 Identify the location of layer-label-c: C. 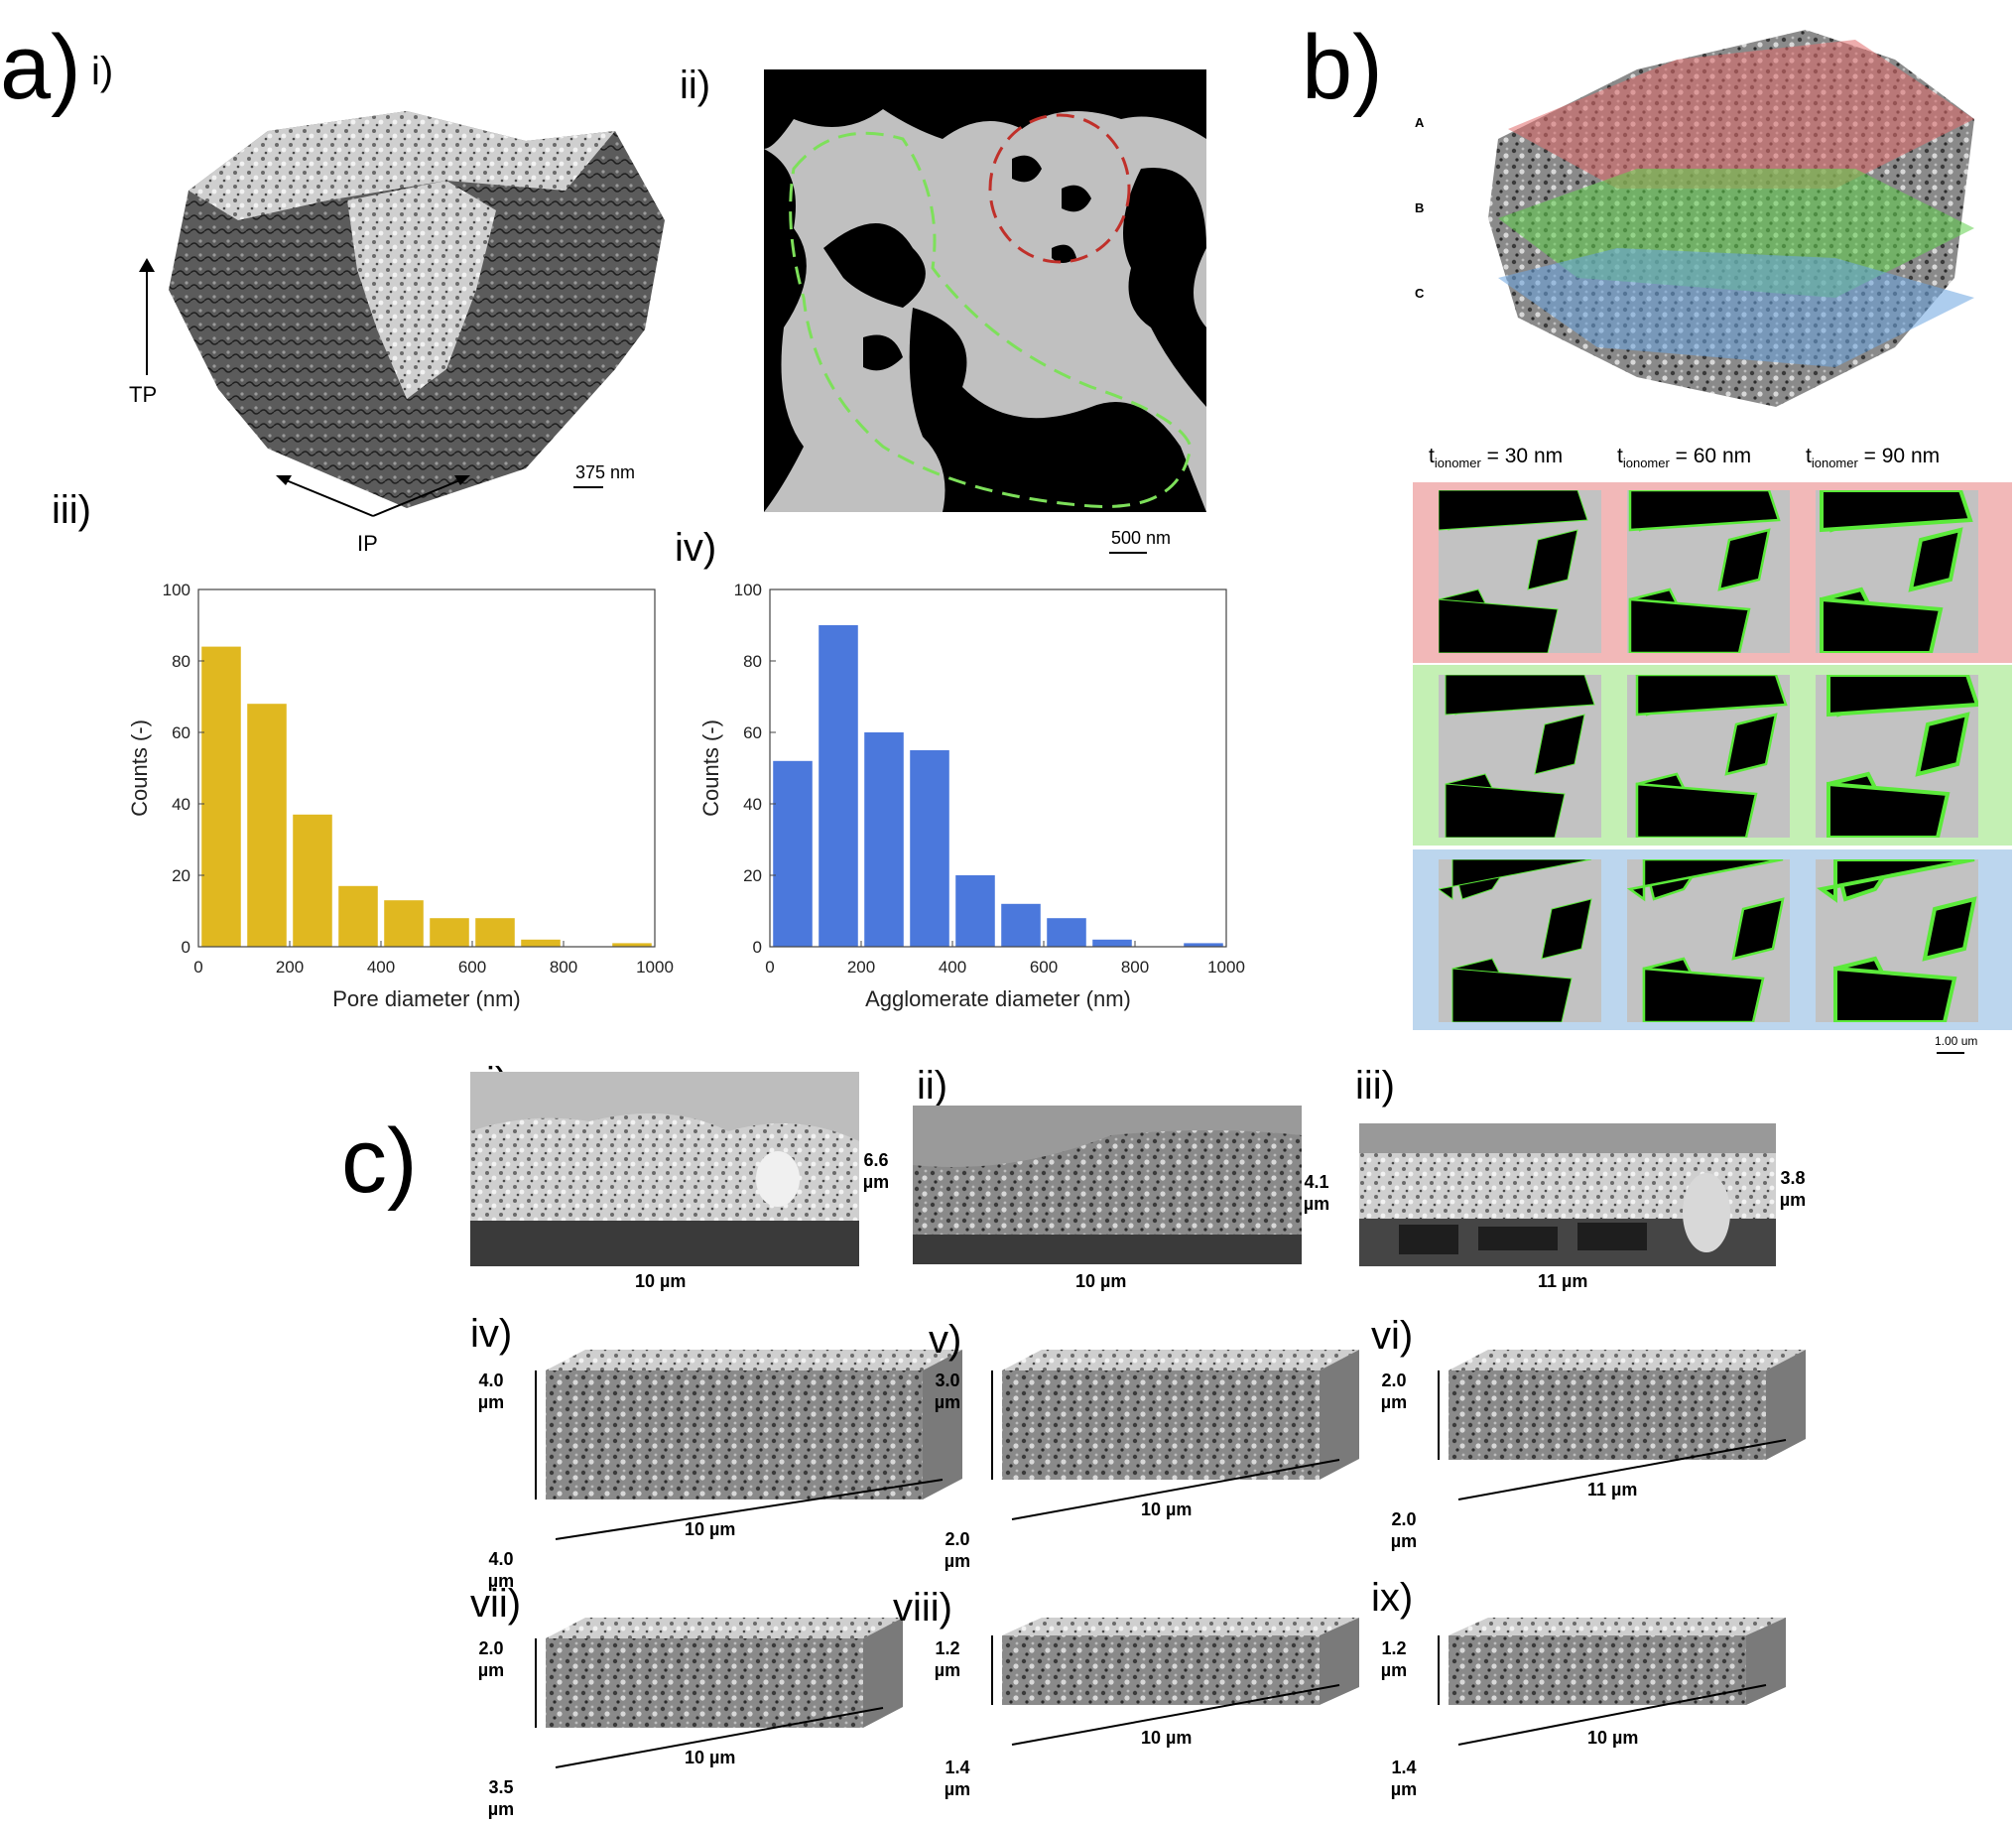
(1420, 293).